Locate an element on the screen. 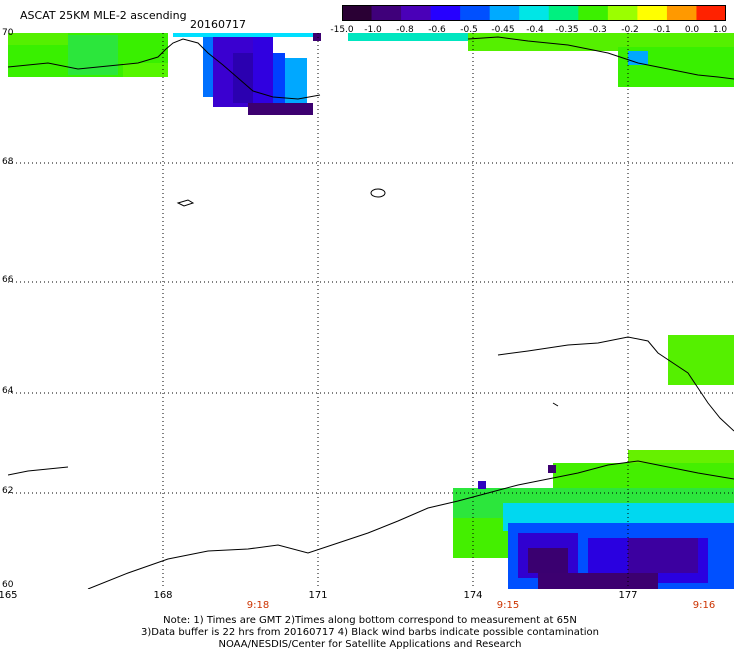  lat-label: 60 is located at coordinates (8, 585).